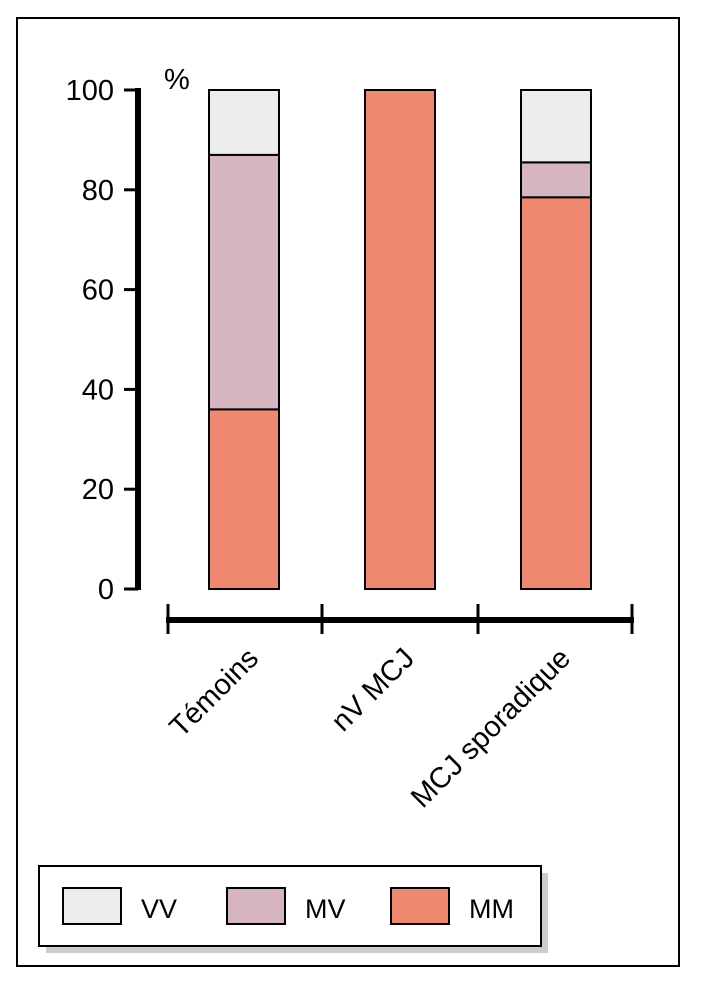 The height and width of the screenshot is (996, 705). What do you see at coordinates (491, 728) in the screenshot?
I see `category-label: MCJ sporadique` at bounding box center [491, 728].